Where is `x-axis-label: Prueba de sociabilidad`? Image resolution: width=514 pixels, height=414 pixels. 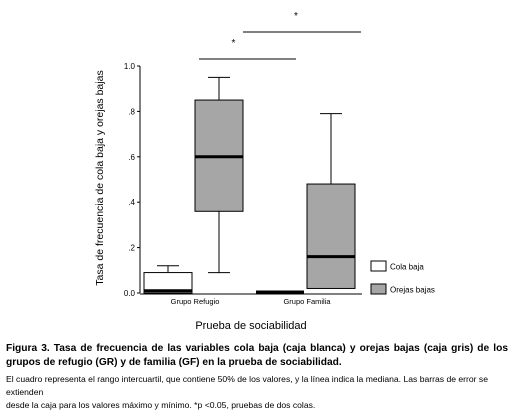
x-axis-label: Prueba de sociabilidad is located at coordinates (250, 326).